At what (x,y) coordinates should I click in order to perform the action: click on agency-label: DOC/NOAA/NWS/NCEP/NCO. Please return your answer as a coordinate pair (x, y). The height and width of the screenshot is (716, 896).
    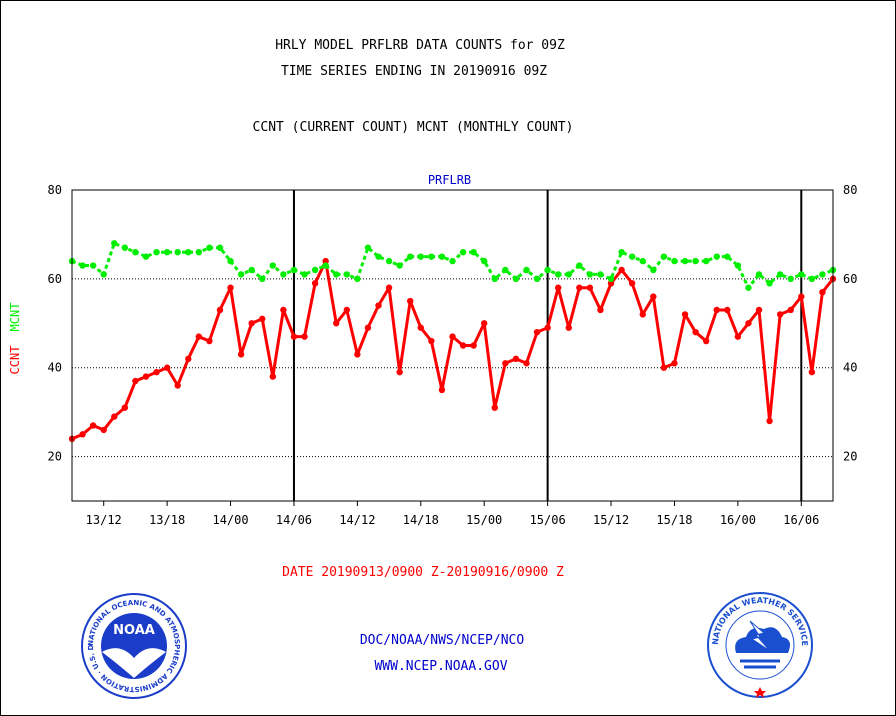
    Looking at the image, I should click on (442, 640).